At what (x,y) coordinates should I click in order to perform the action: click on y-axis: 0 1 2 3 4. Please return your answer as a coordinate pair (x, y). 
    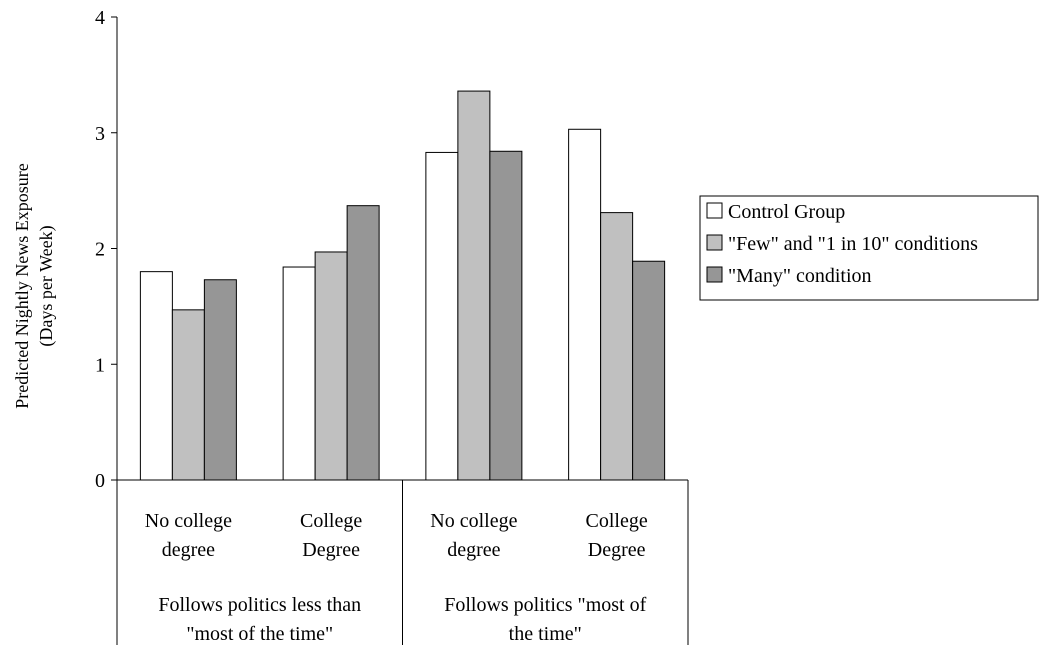
    Looking at the image, I should click on (106, 249).